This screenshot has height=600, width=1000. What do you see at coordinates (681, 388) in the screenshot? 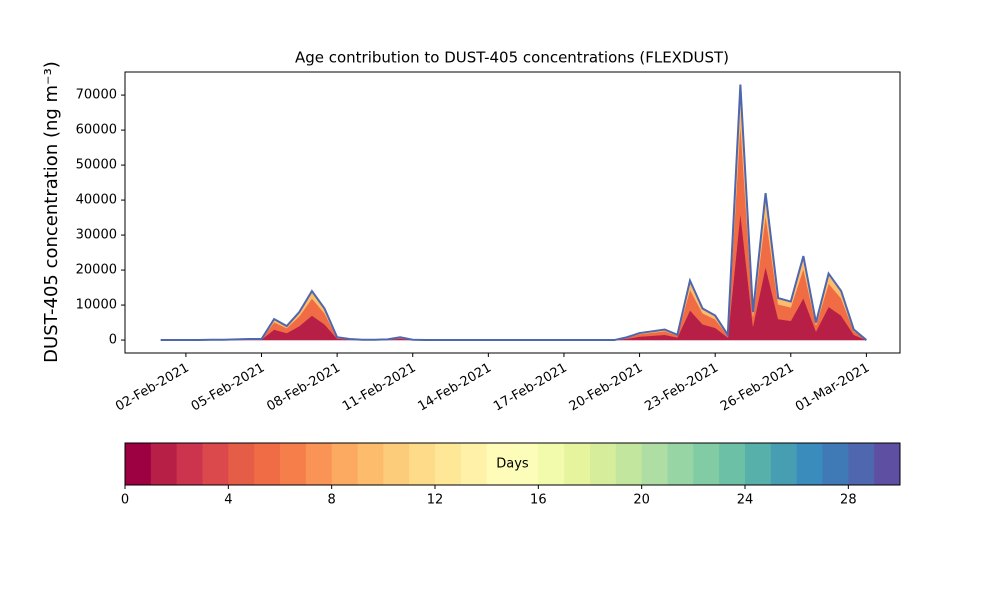
I see `x-tick-label: 23-Feb-2021` at bounding box center [681, 388].